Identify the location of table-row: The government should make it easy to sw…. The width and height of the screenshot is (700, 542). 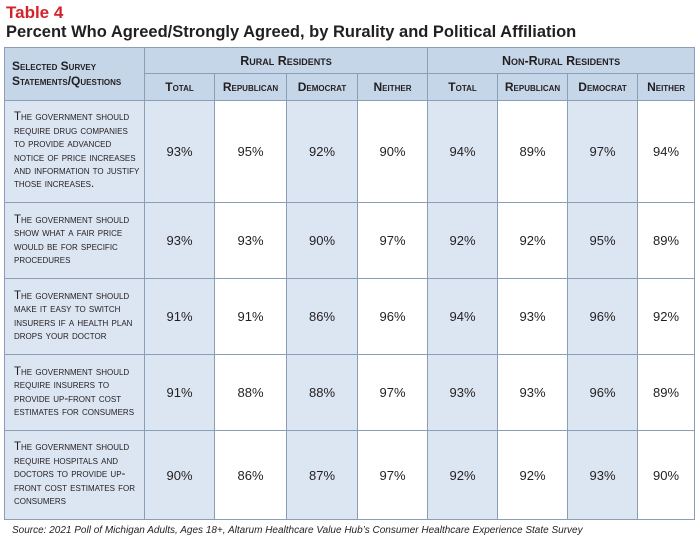
(350, 316).